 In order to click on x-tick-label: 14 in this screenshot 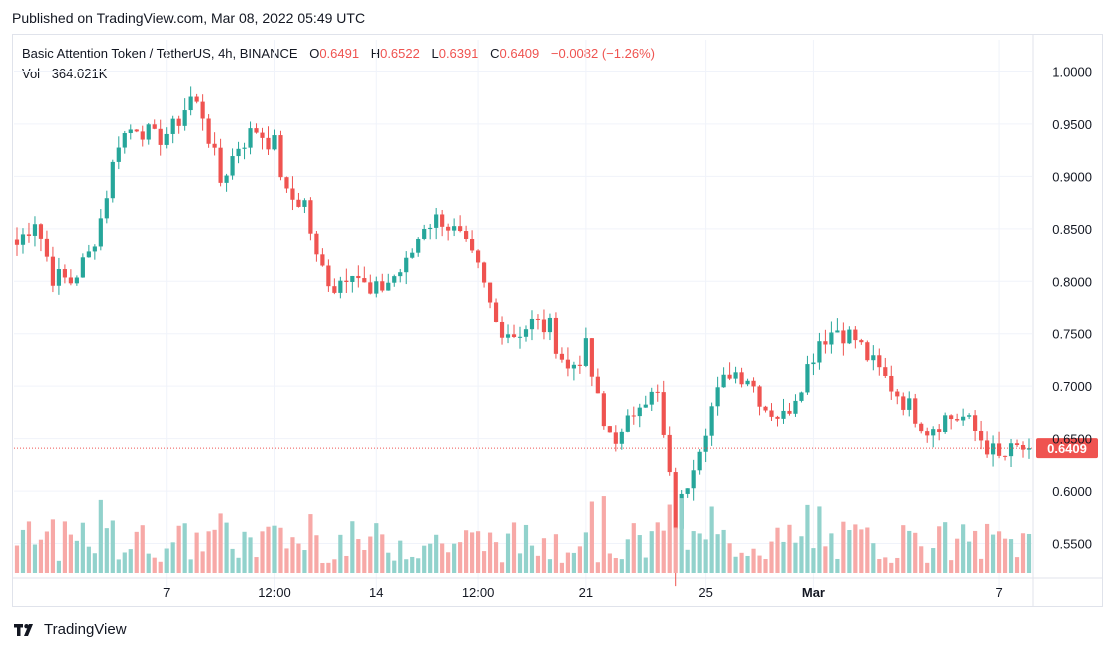, I will do `click(376, 592)`.